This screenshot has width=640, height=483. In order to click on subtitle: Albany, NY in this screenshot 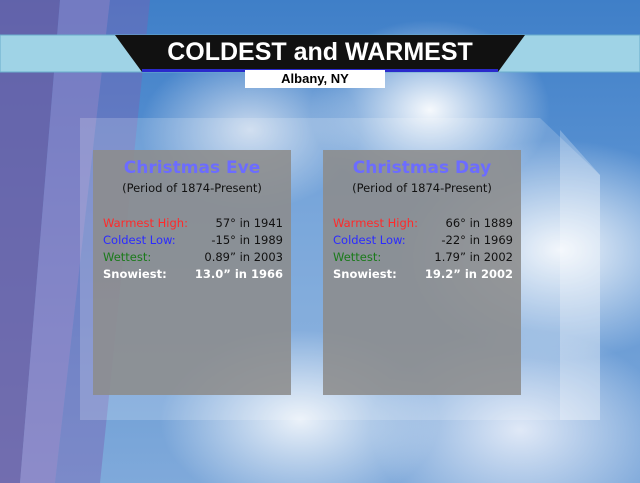, I will do `click(315, 78)`.